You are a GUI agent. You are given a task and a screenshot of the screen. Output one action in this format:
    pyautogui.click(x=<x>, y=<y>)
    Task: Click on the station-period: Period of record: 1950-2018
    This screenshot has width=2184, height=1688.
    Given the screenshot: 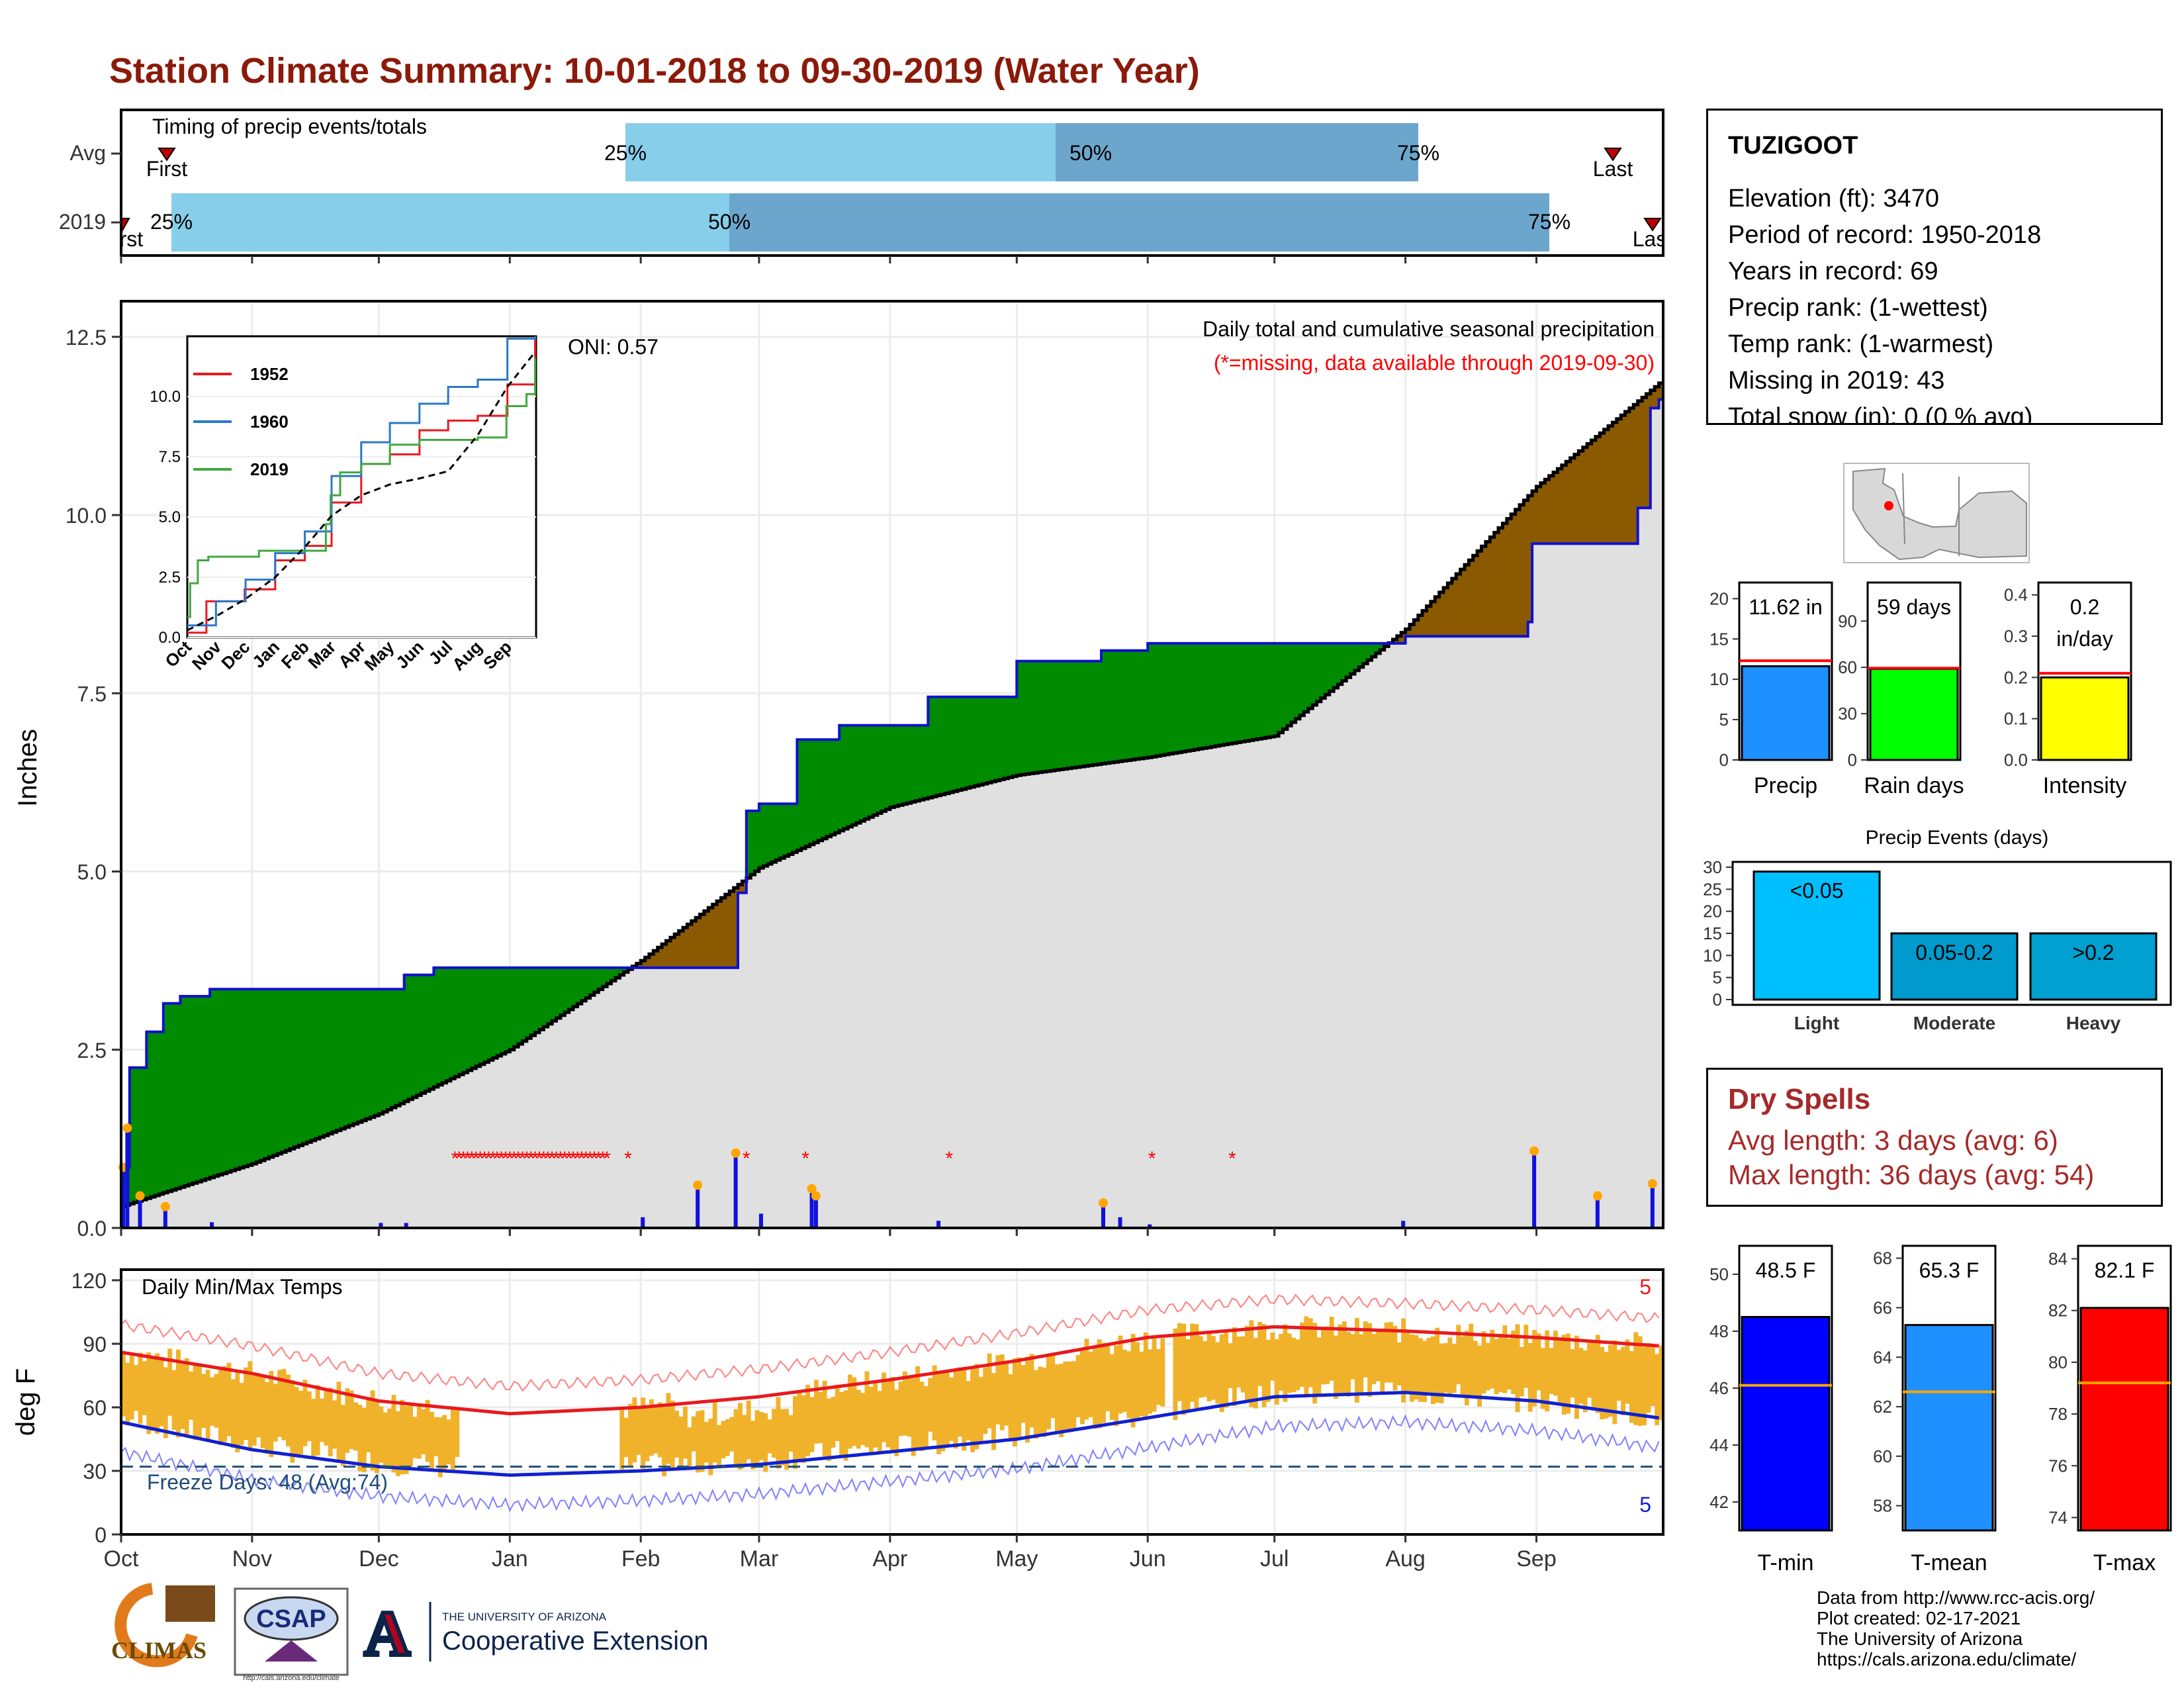 What is the action you would take?
    pyautogui.click(x=1885, y=235)
    